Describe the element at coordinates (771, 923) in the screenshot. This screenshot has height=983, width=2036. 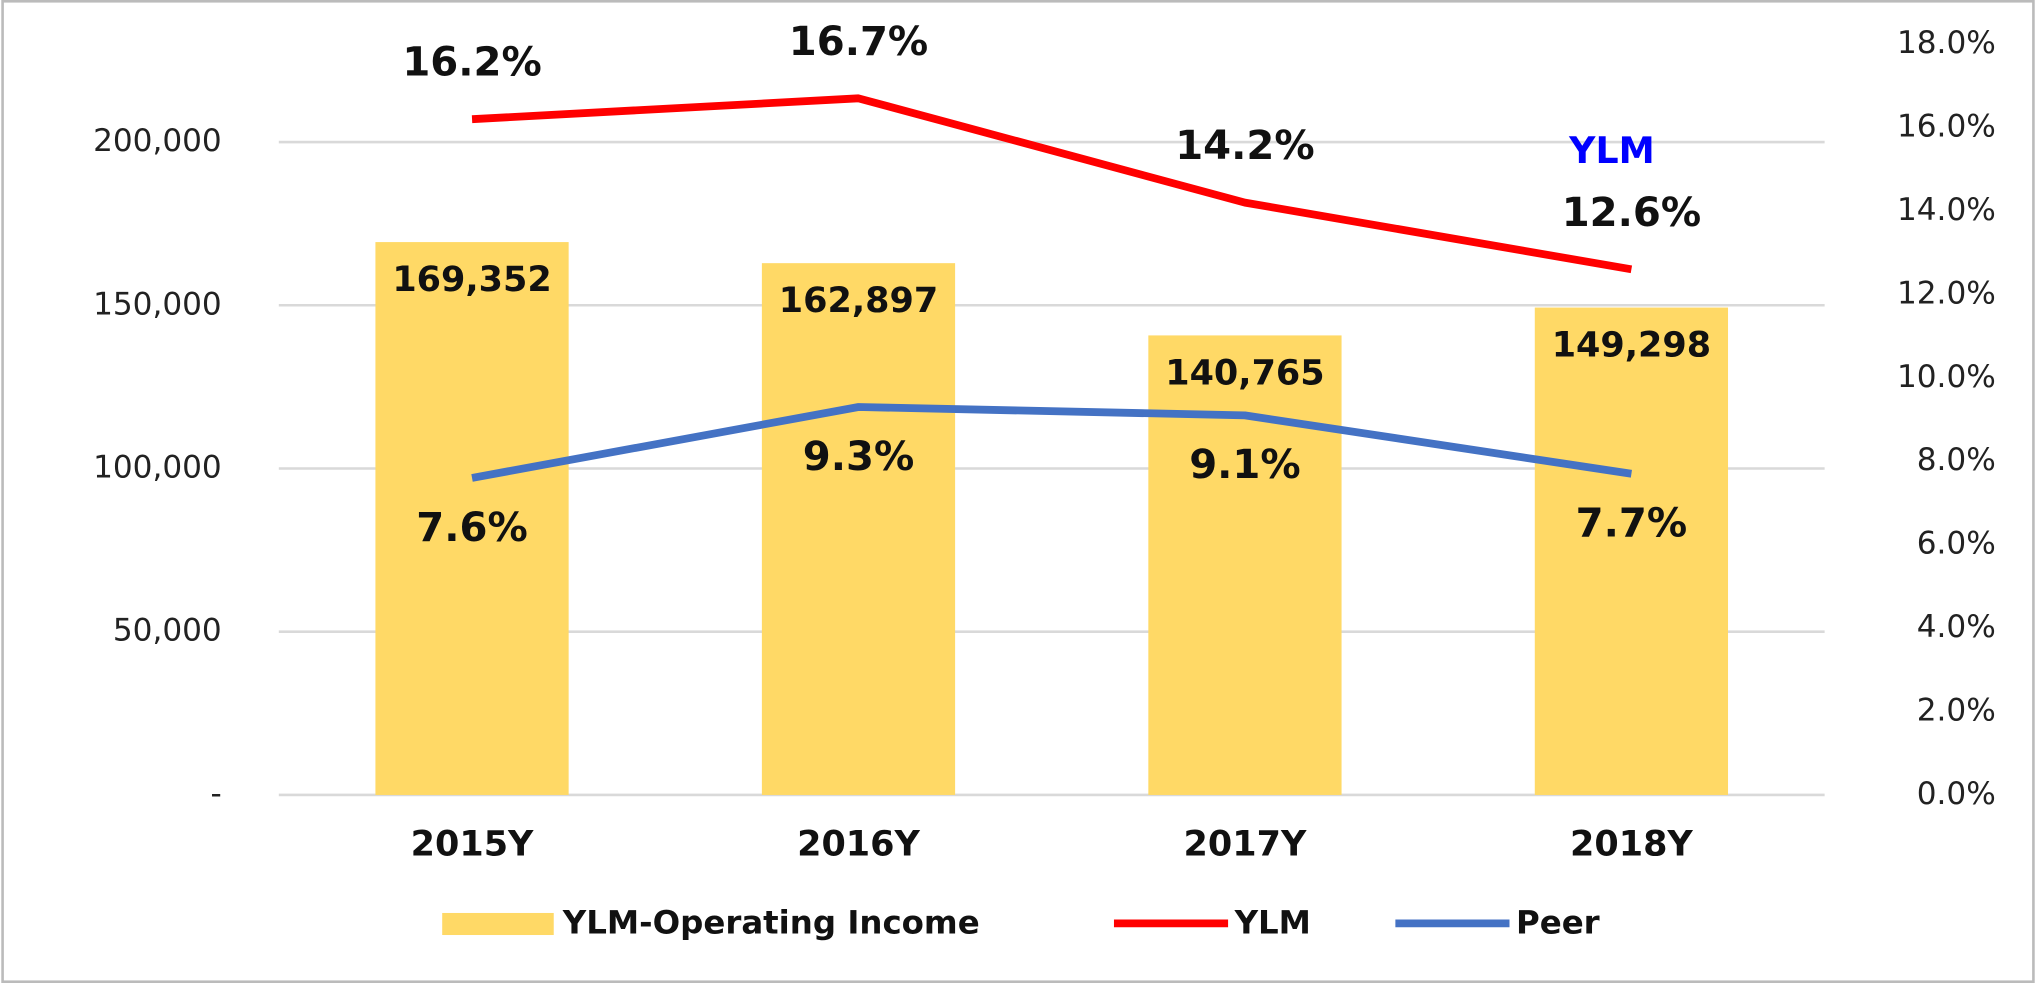
I see `legend-label: YLM-Operating Income` at that location.